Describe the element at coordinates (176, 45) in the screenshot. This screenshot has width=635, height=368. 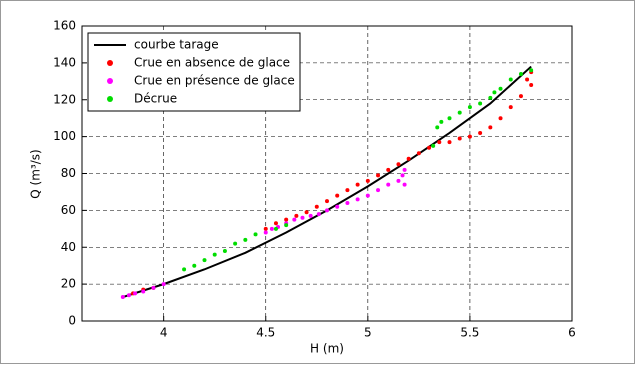
I see `legend-label: courbe tarage` at that location.